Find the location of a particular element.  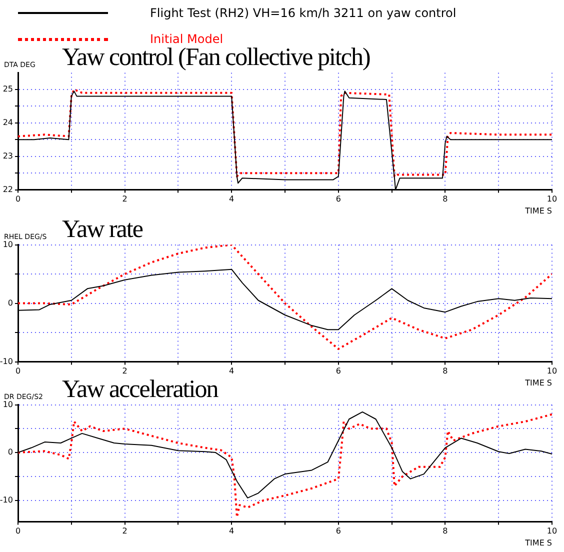

chart-title: Yaw control (Fan collective pitch) is located at coordinates (216, 58).